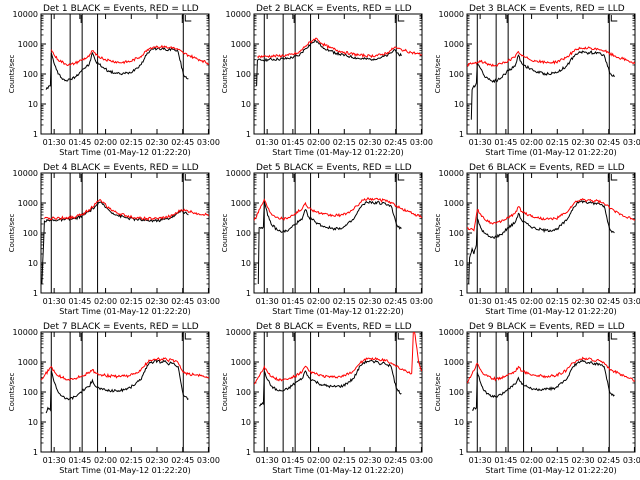 The height and width of the screenshot is (480, 640). What do you see at coordinates (547, 9) in the screenshot?
I see `panel-title: Det 3 BLACK = Events, RED = LLD` at bounding box center [547, 9].